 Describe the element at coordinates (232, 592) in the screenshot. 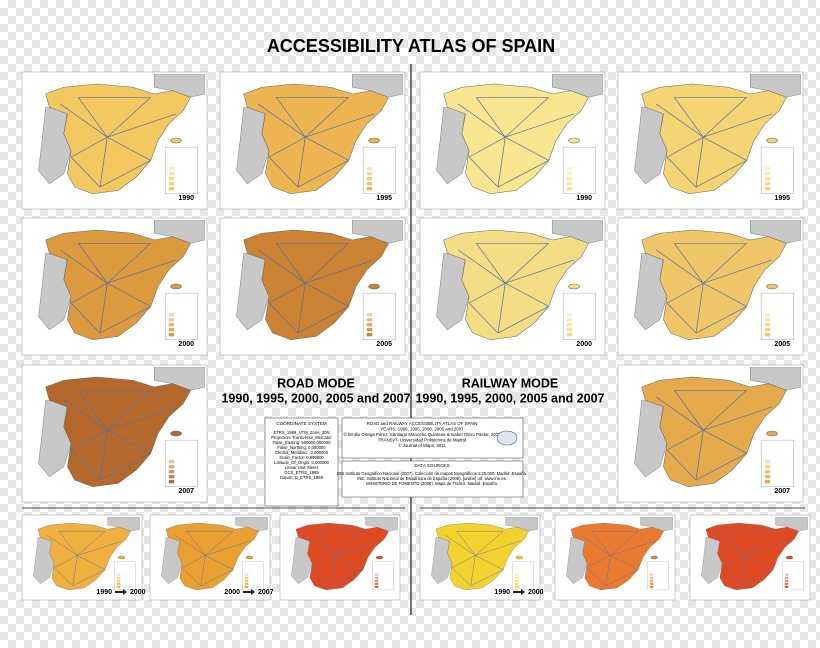

I see `change-from: 2000` at that location.